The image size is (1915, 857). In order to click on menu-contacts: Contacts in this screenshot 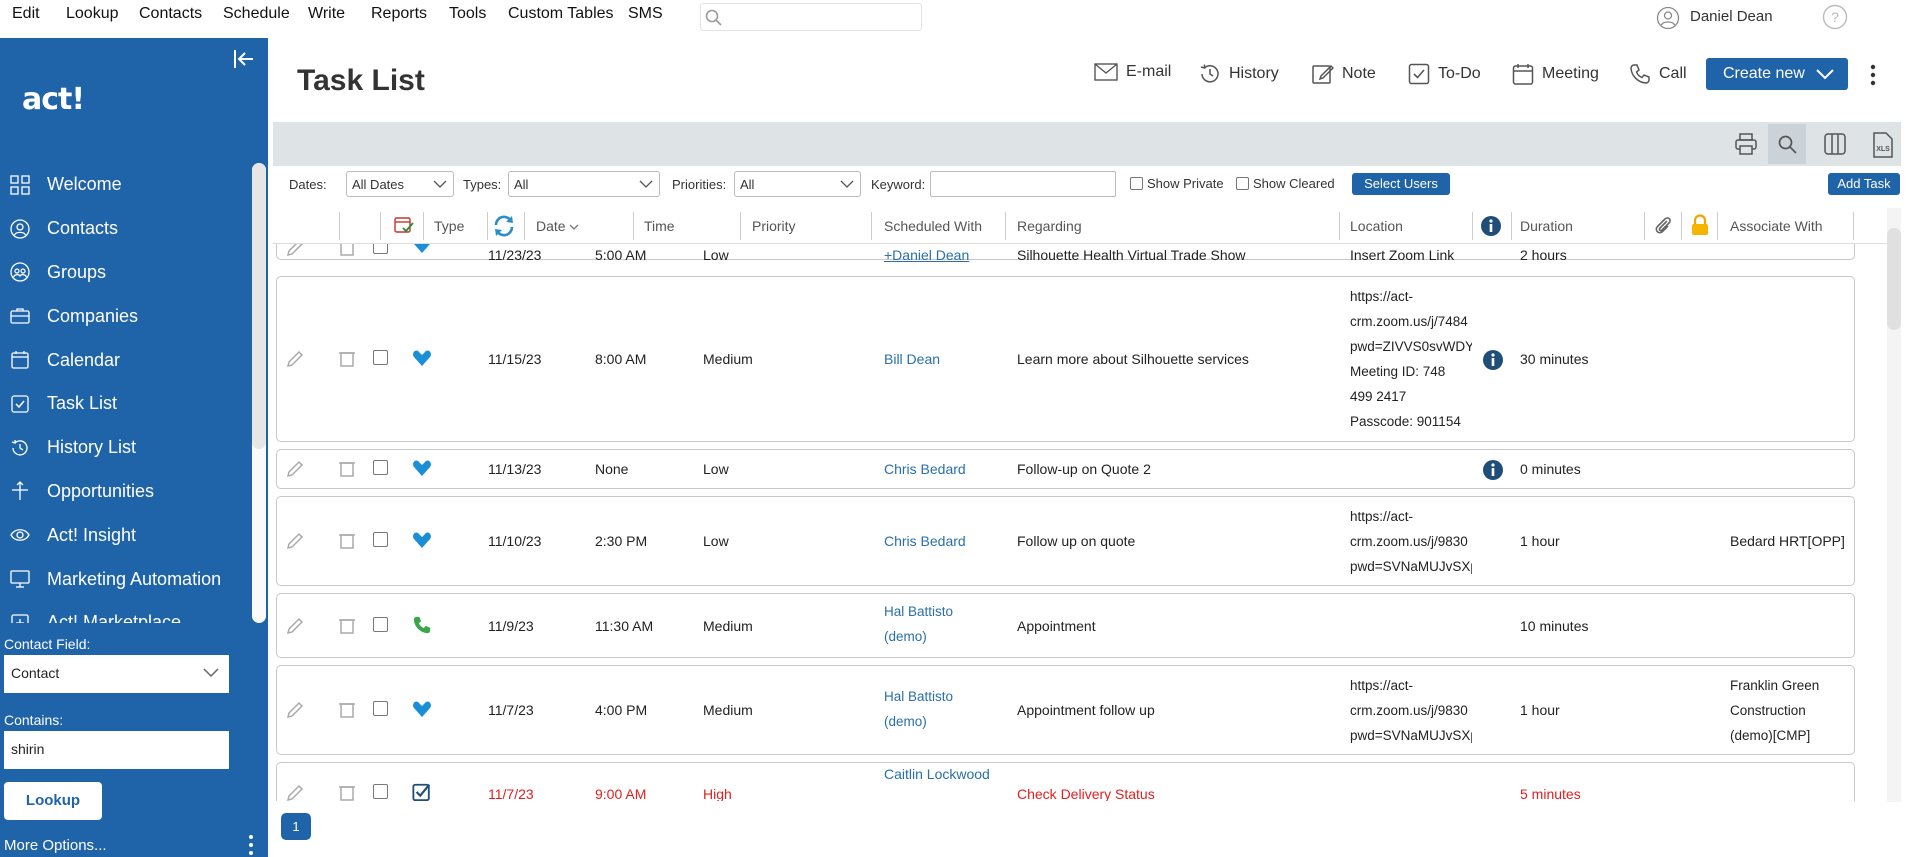, I will do `click(171, 13)`.